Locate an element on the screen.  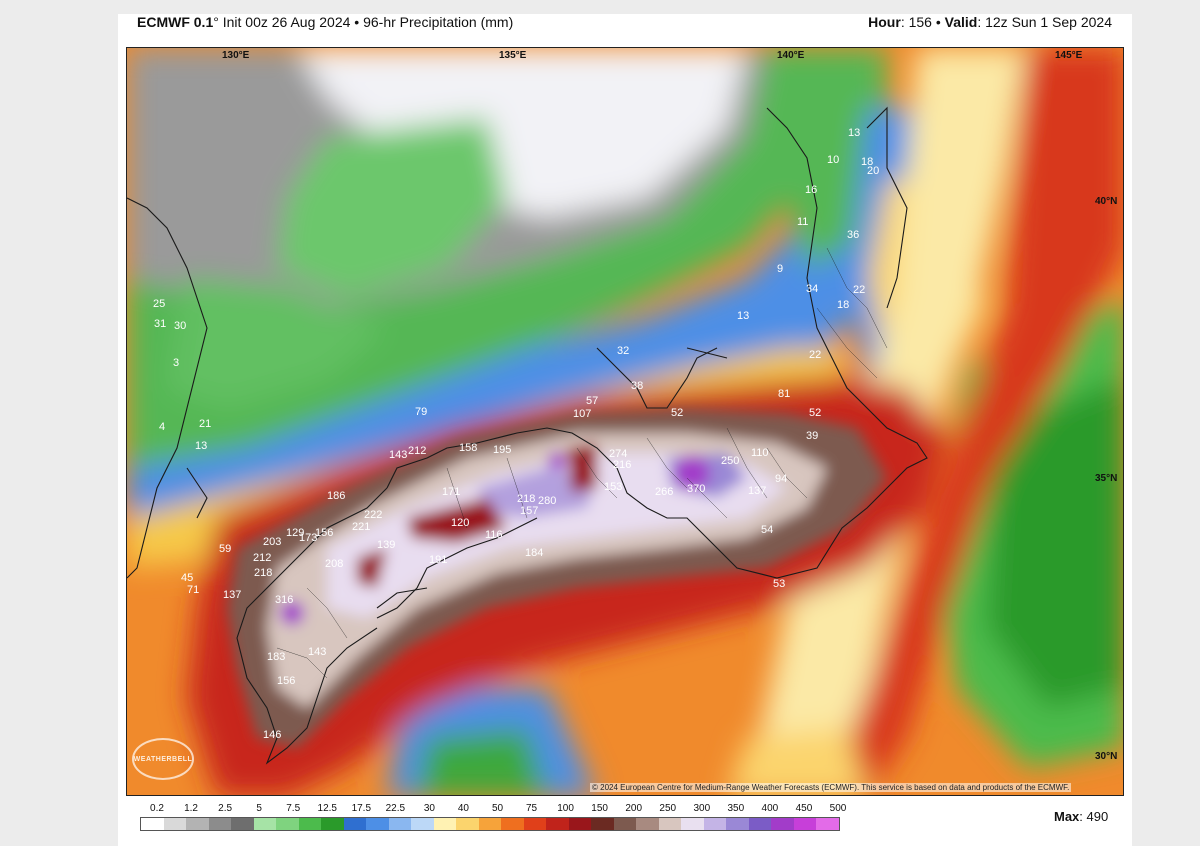
value-label: 191 is located at coordinates (438, 560).